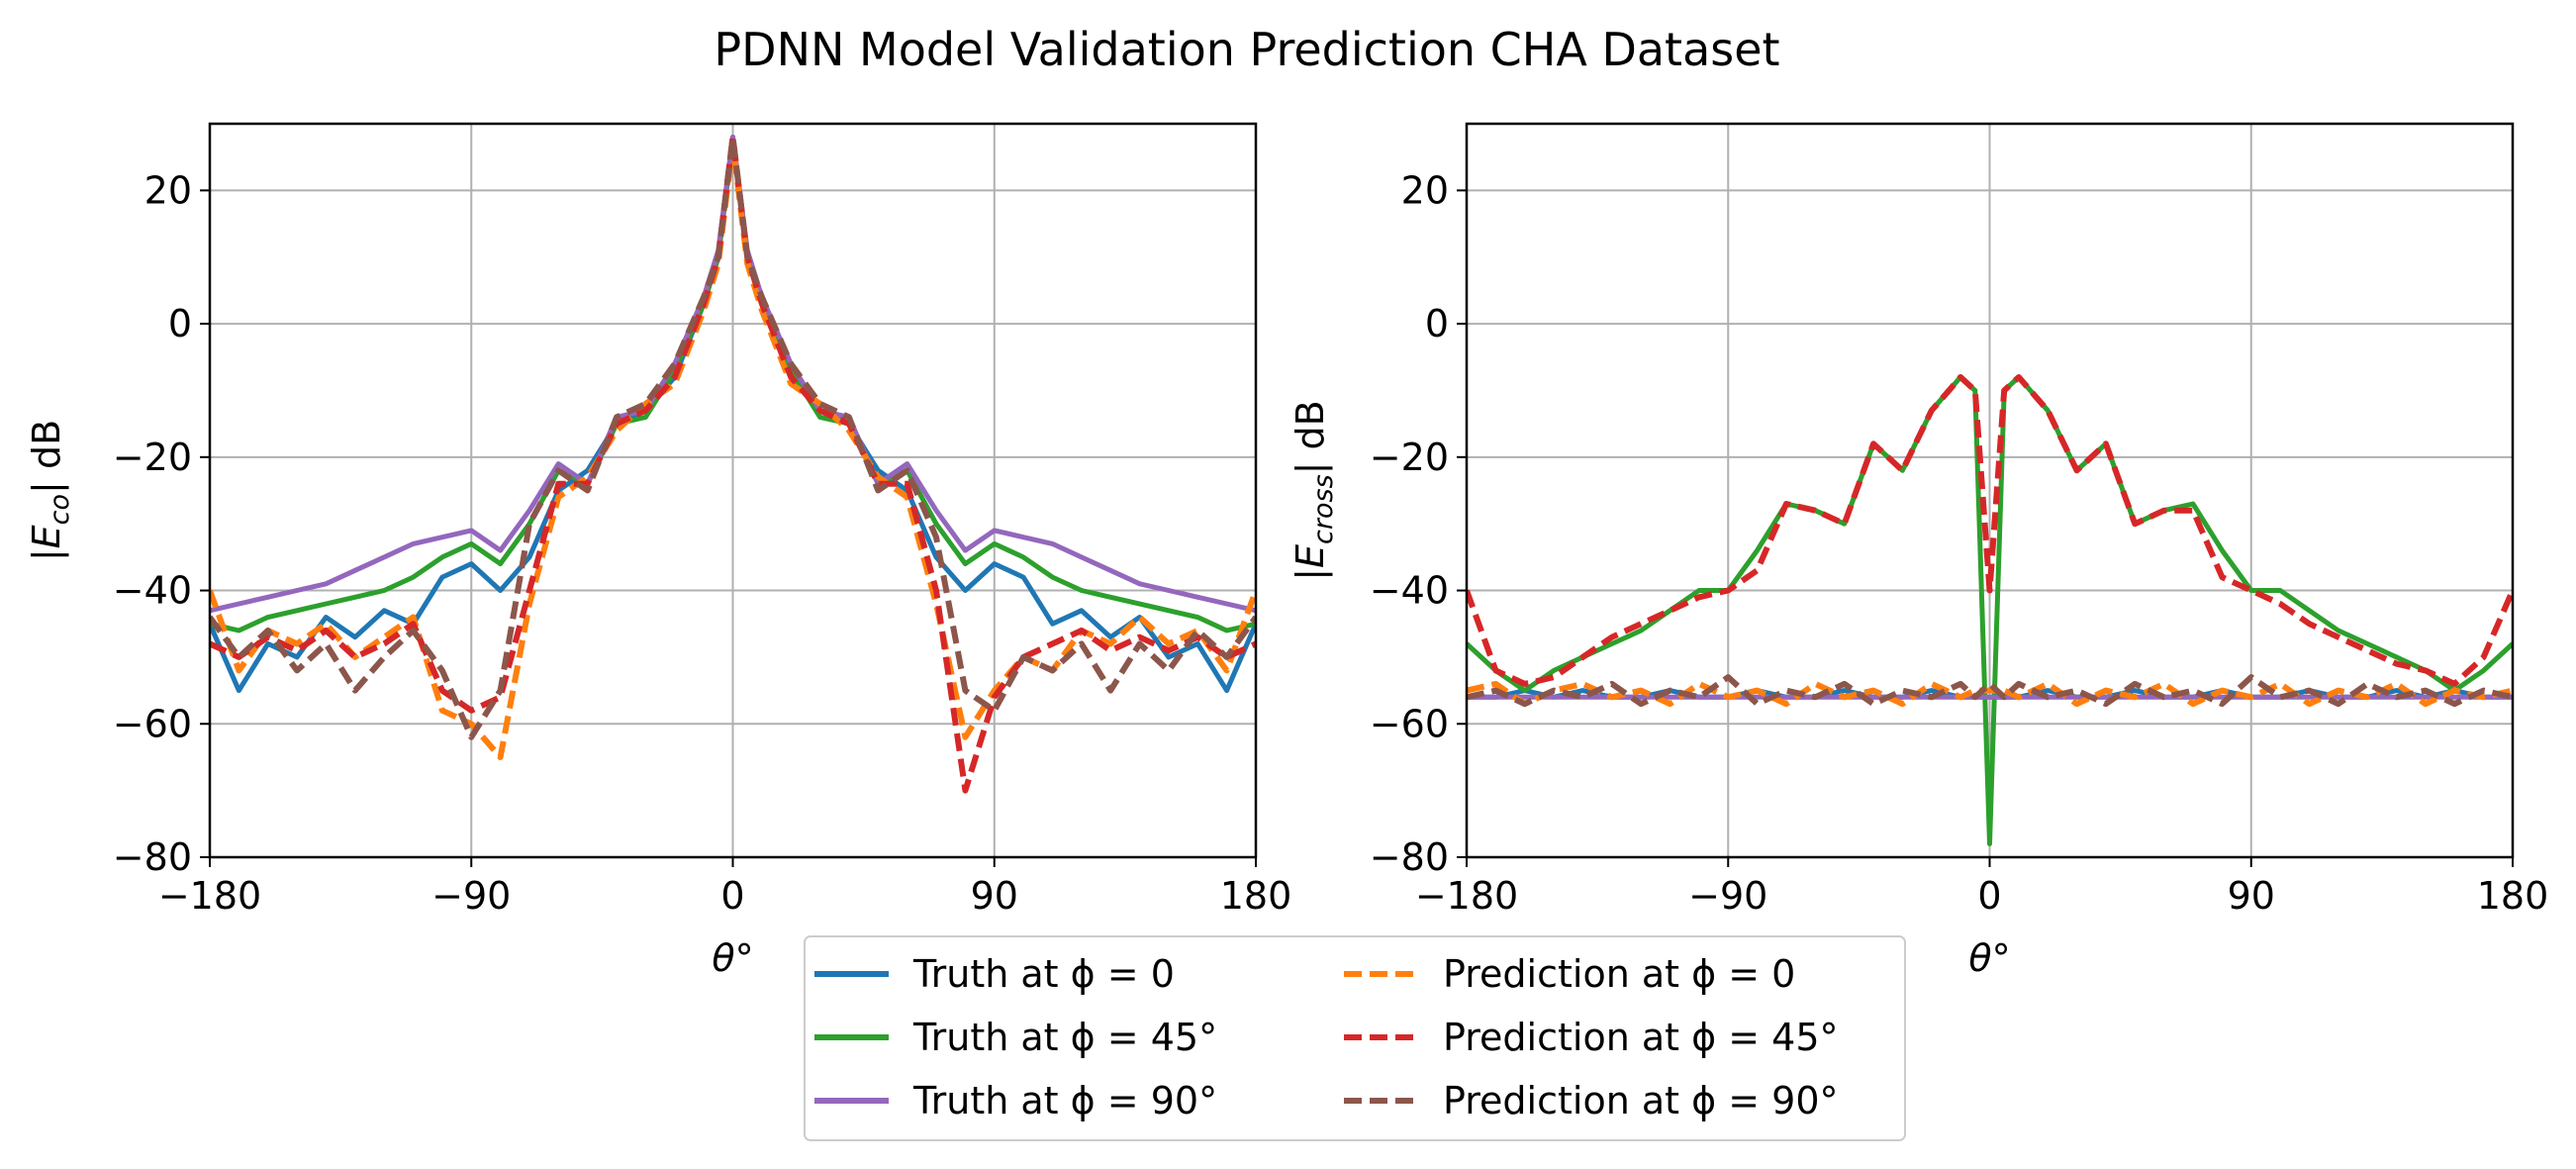 Image resolution: width=2576 pixels, height=1169 pixels. I want to click on legend-item-1: Truth at ϕ = 0, so click(994, 974).